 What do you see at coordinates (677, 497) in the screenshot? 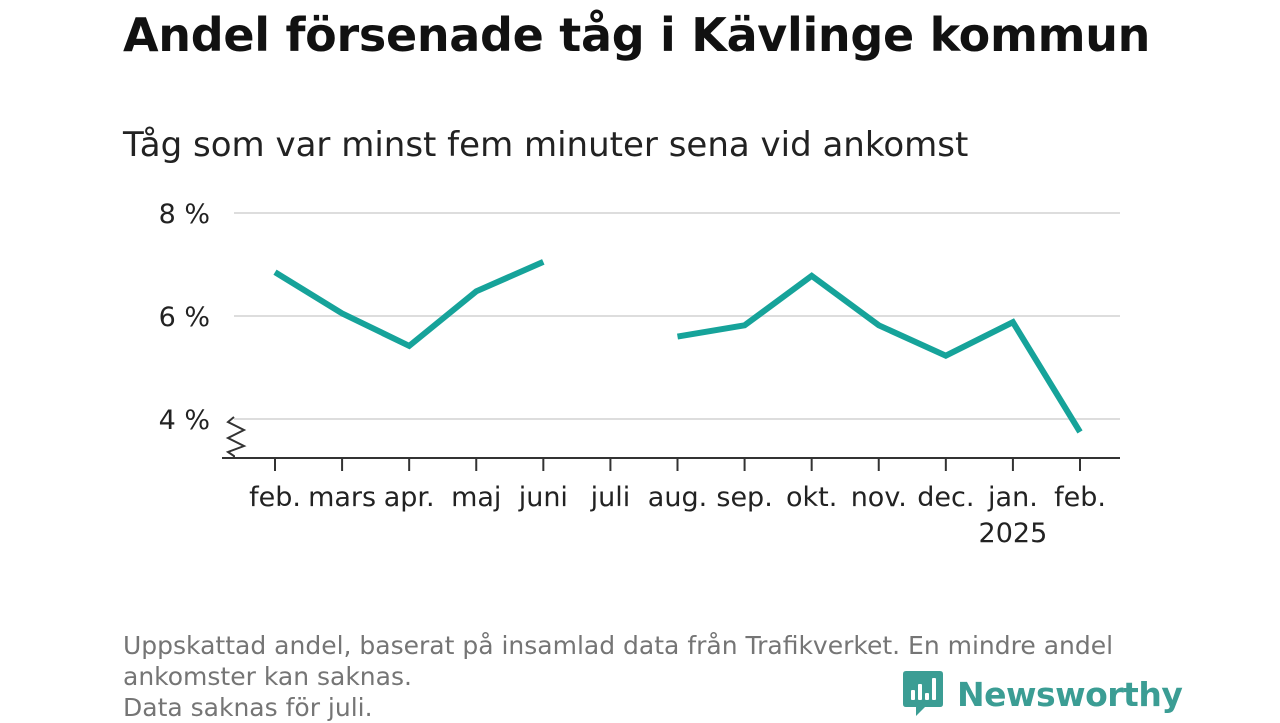
I see `x-tick-label: aug.` at bounding box center [677, 497].